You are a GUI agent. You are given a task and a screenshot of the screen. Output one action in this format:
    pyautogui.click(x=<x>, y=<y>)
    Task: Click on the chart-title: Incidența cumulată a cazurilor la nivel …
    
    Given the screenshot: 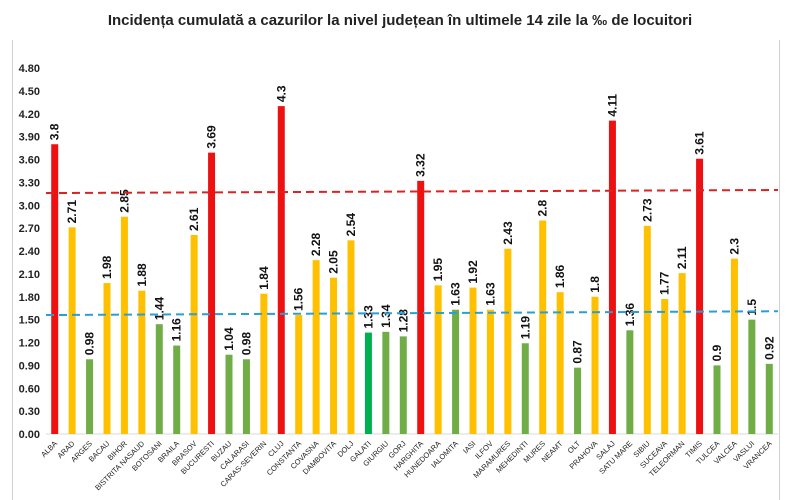 What is the action you would take?
    pyautogui.click(x=400, y=20)
    